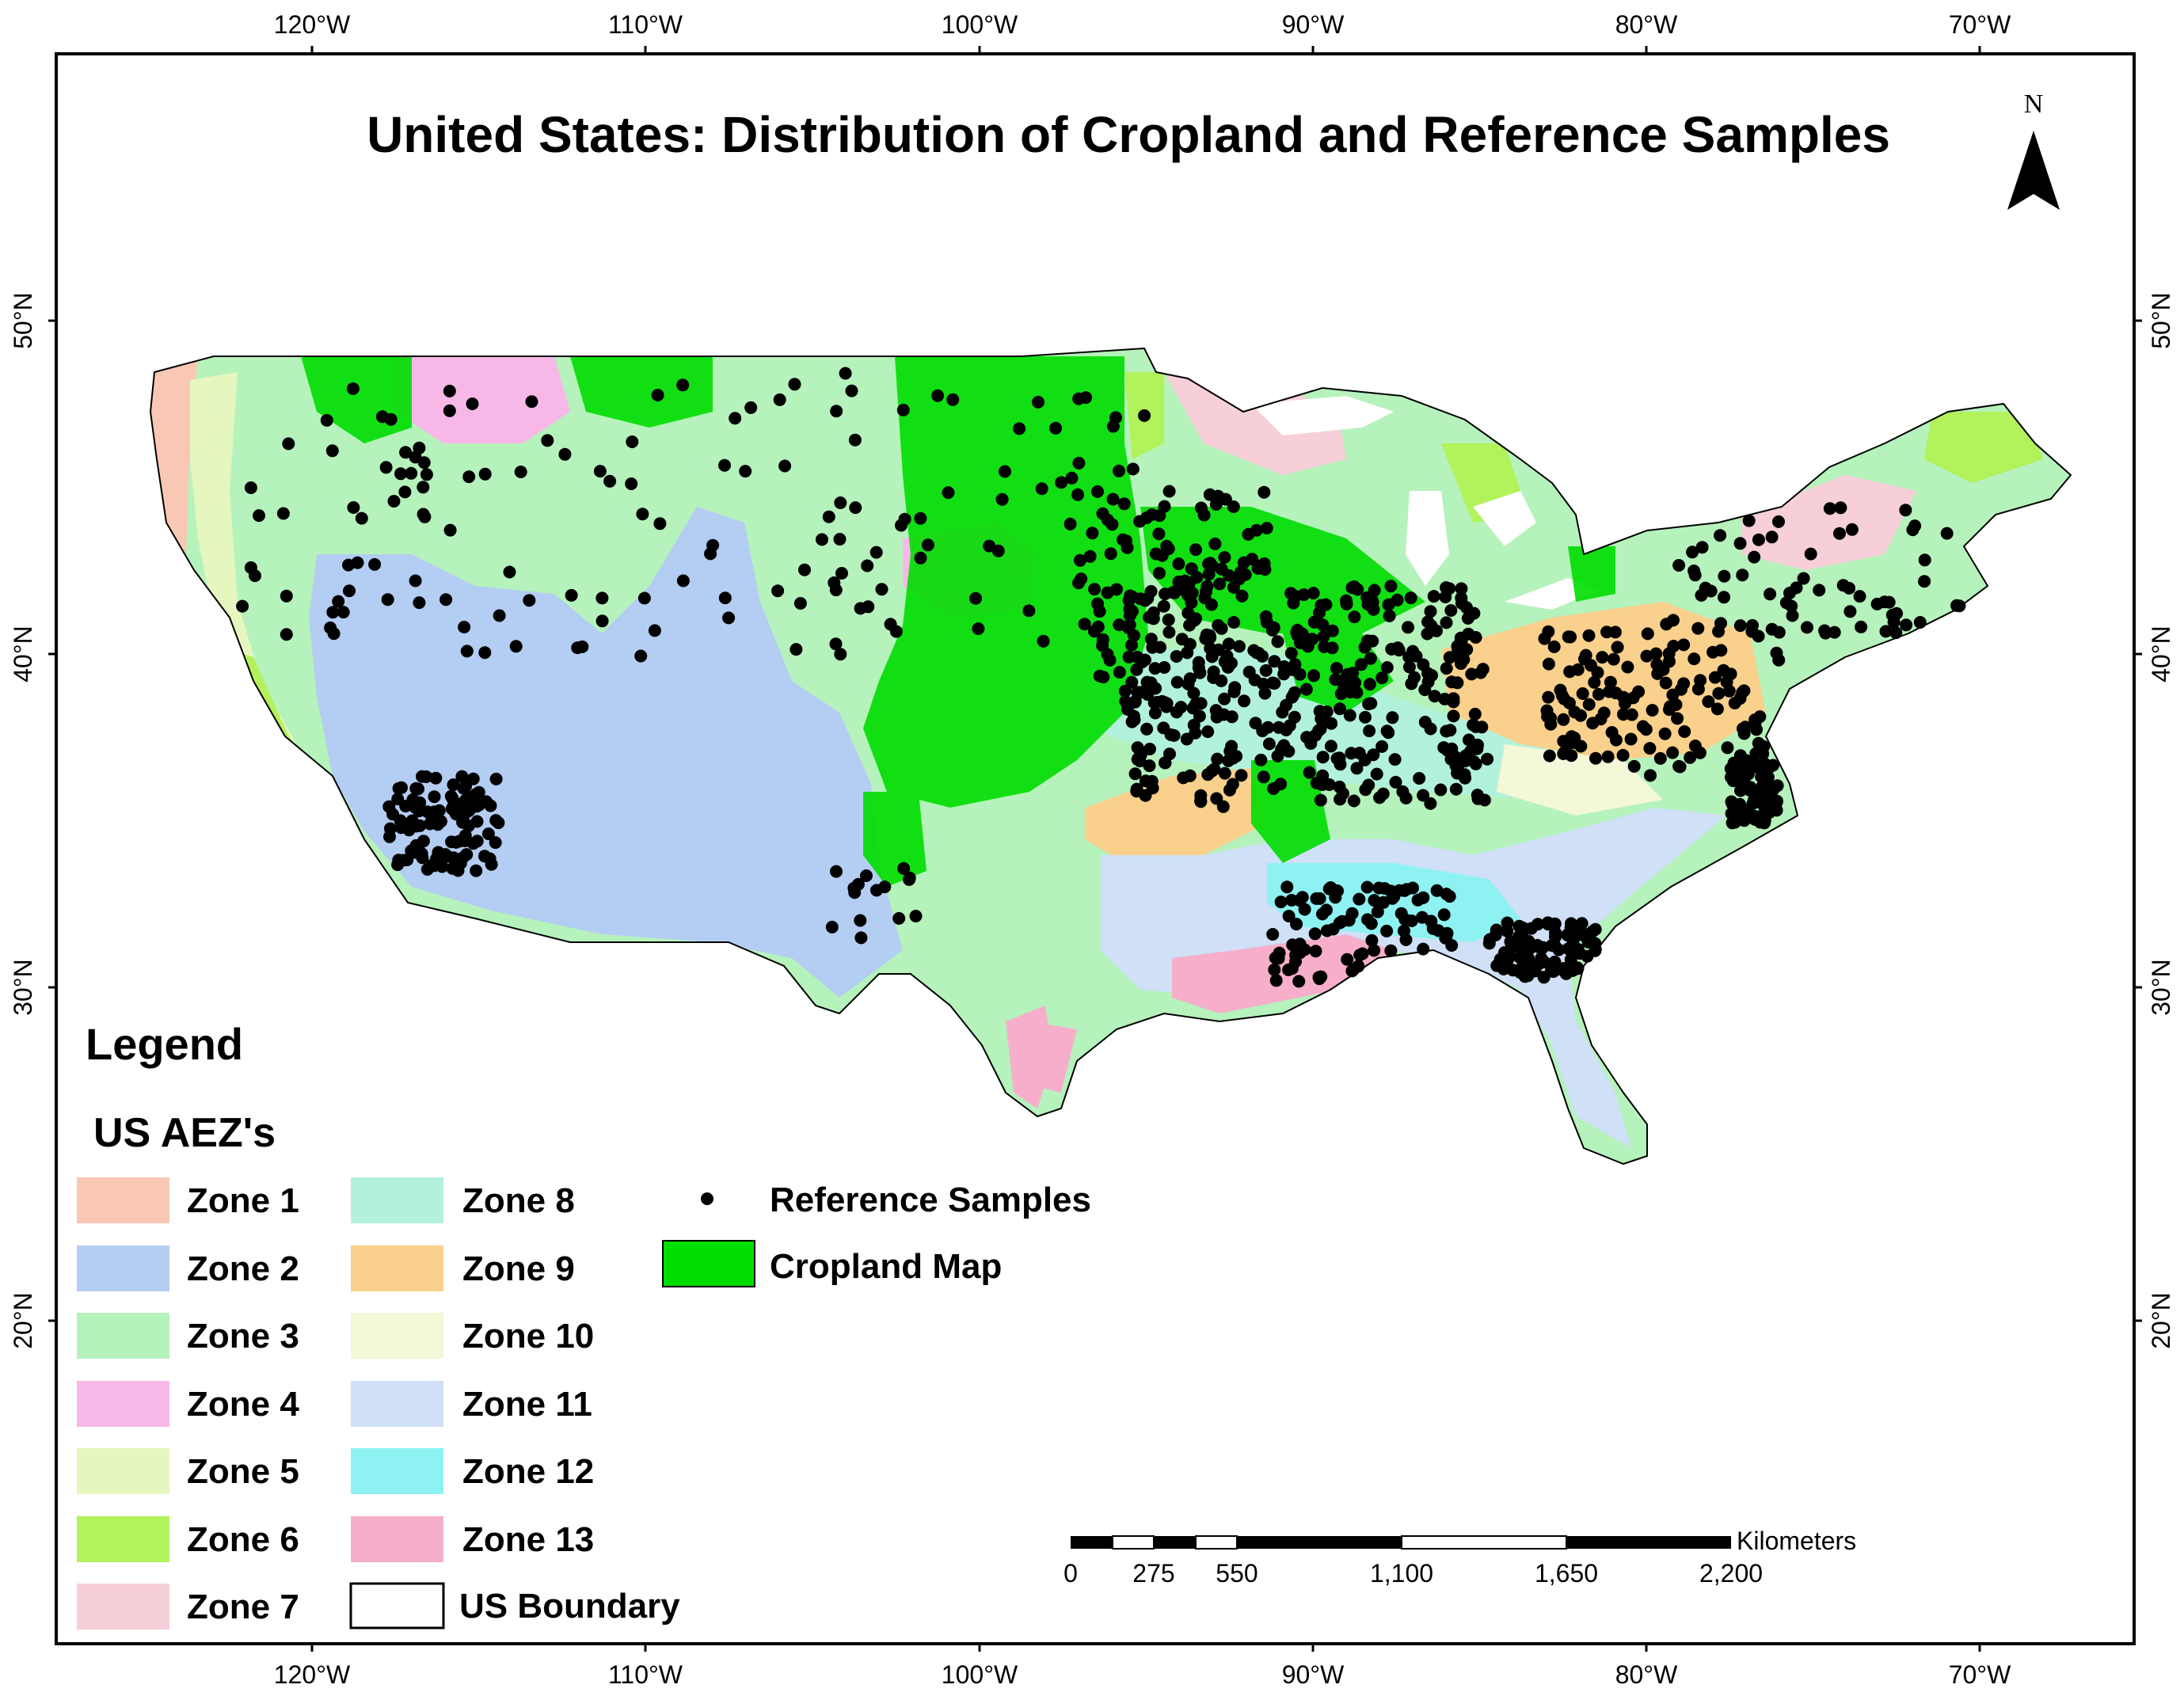 Image resolution: width=2184 pixels, height=1696 pixels. I want to click on reference-sample-symbol, so click(707, 1198).